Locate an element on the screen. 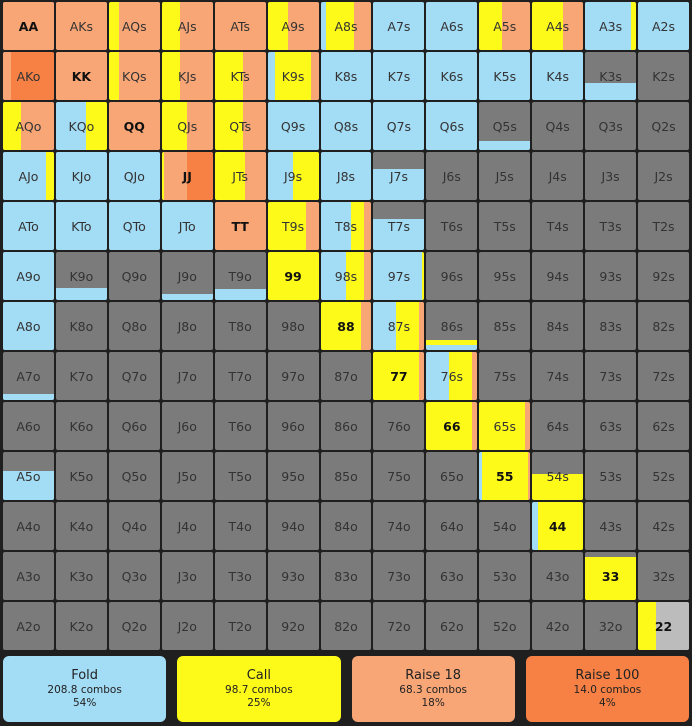 This screenshot has width=692, height=726. hand-cell: T6s is located at coordinates (452, 226).